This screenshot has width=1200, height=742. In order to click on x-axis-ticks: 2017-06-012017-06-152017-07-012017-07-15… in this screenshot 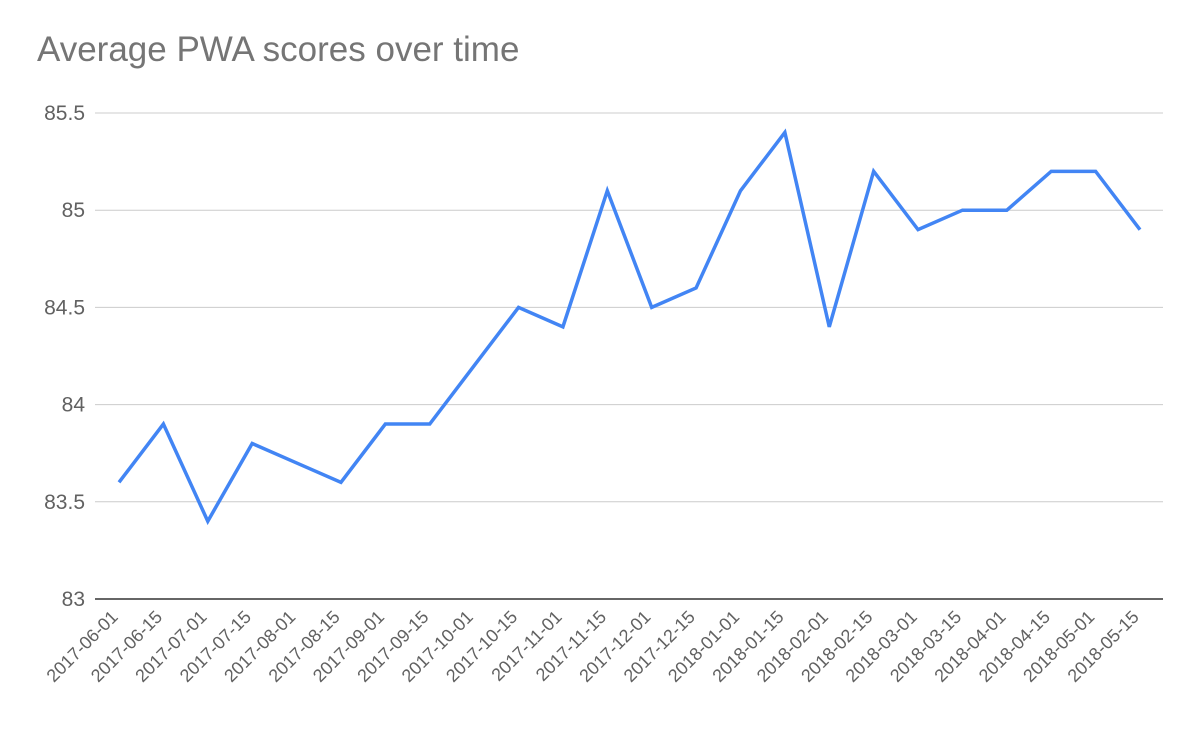, I will do `click(593, 646)`.